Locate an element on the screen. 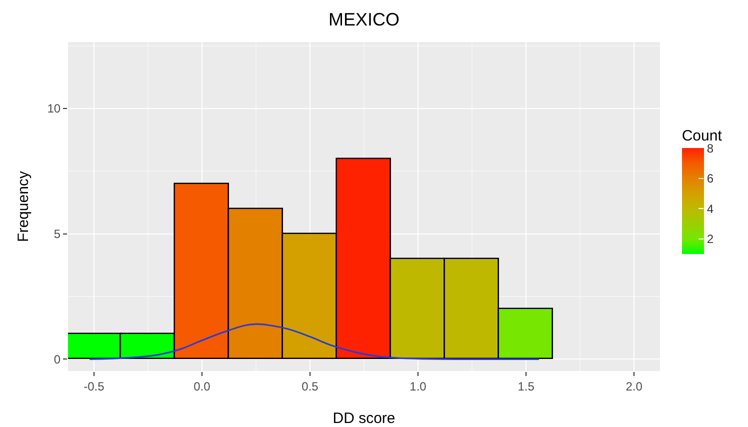 The width and height of the screenshot is (748, 427). x-tick-label: 0.5 is located at coordinates (310, 386).